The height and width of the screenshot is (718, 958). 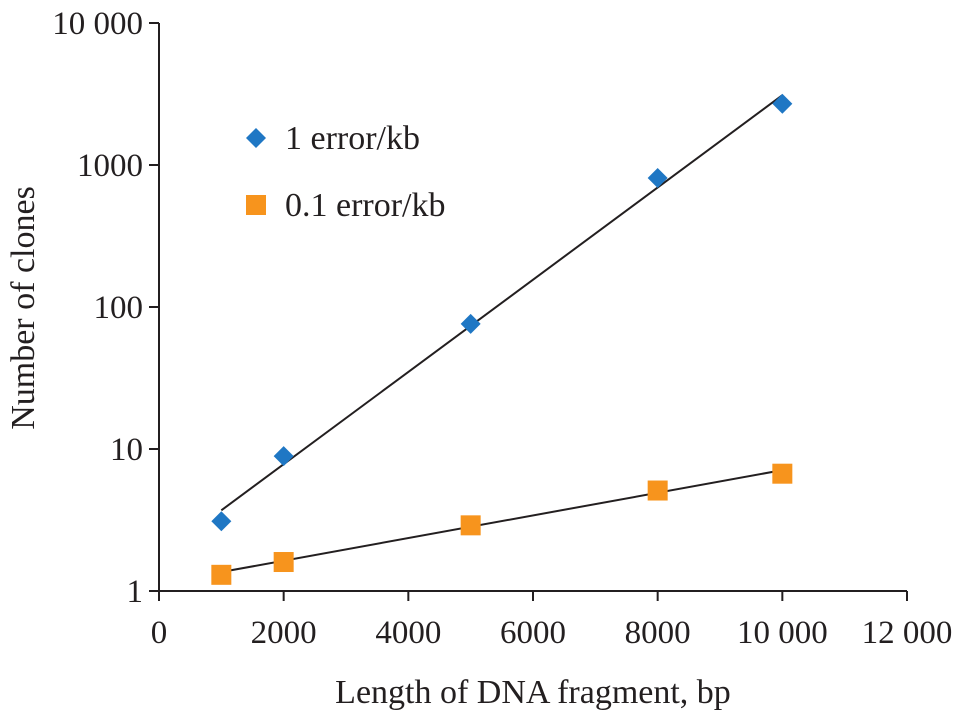 What do you see at coordinates (533, 692) in the screenshot?
I see `x-axis-title: Length of DNA fragment, bp` at bounding box center [533, 692].